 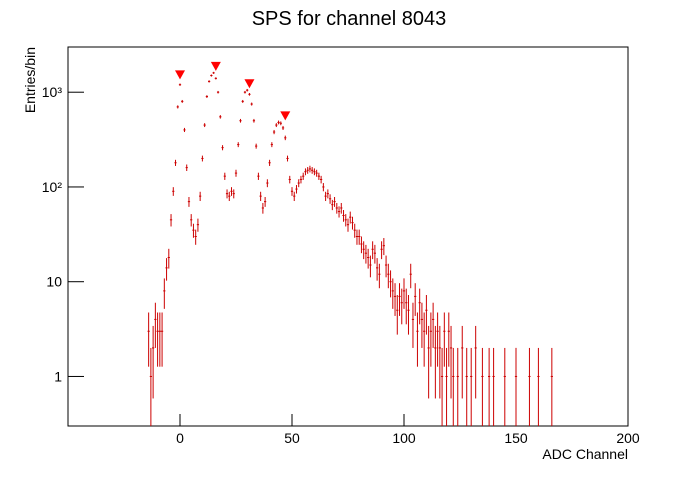 What do you see at coordinates (58, 376) in the screenshot?
I see `y-tick-label: 1` at bounding box center [58, 376].